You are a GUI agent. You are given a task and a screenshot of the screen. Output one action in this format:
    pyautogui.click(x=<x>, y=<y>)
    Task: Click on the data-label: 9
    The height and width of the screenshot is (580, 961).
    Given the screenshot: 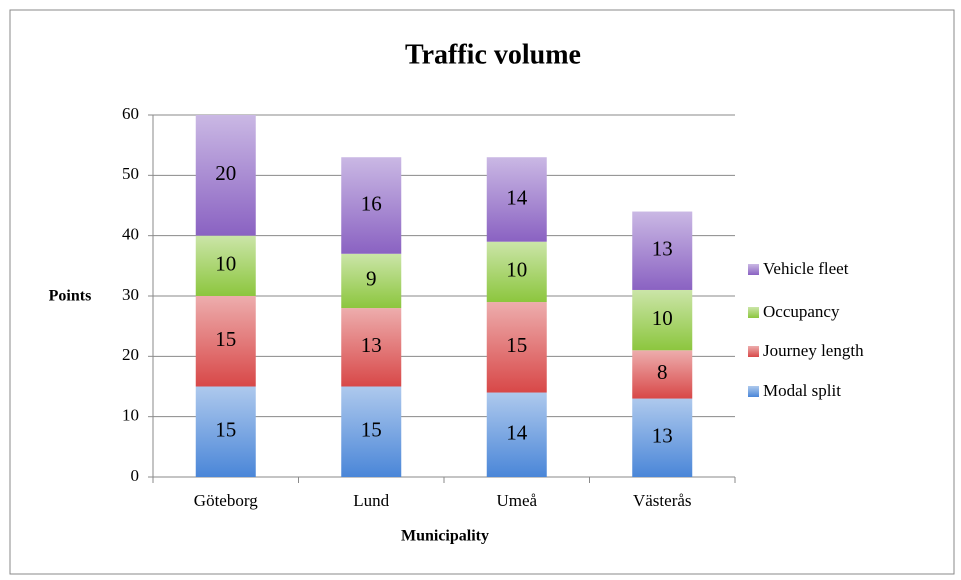 What is the action you would take?
    pyautogui.click(x=371, y=279)
    